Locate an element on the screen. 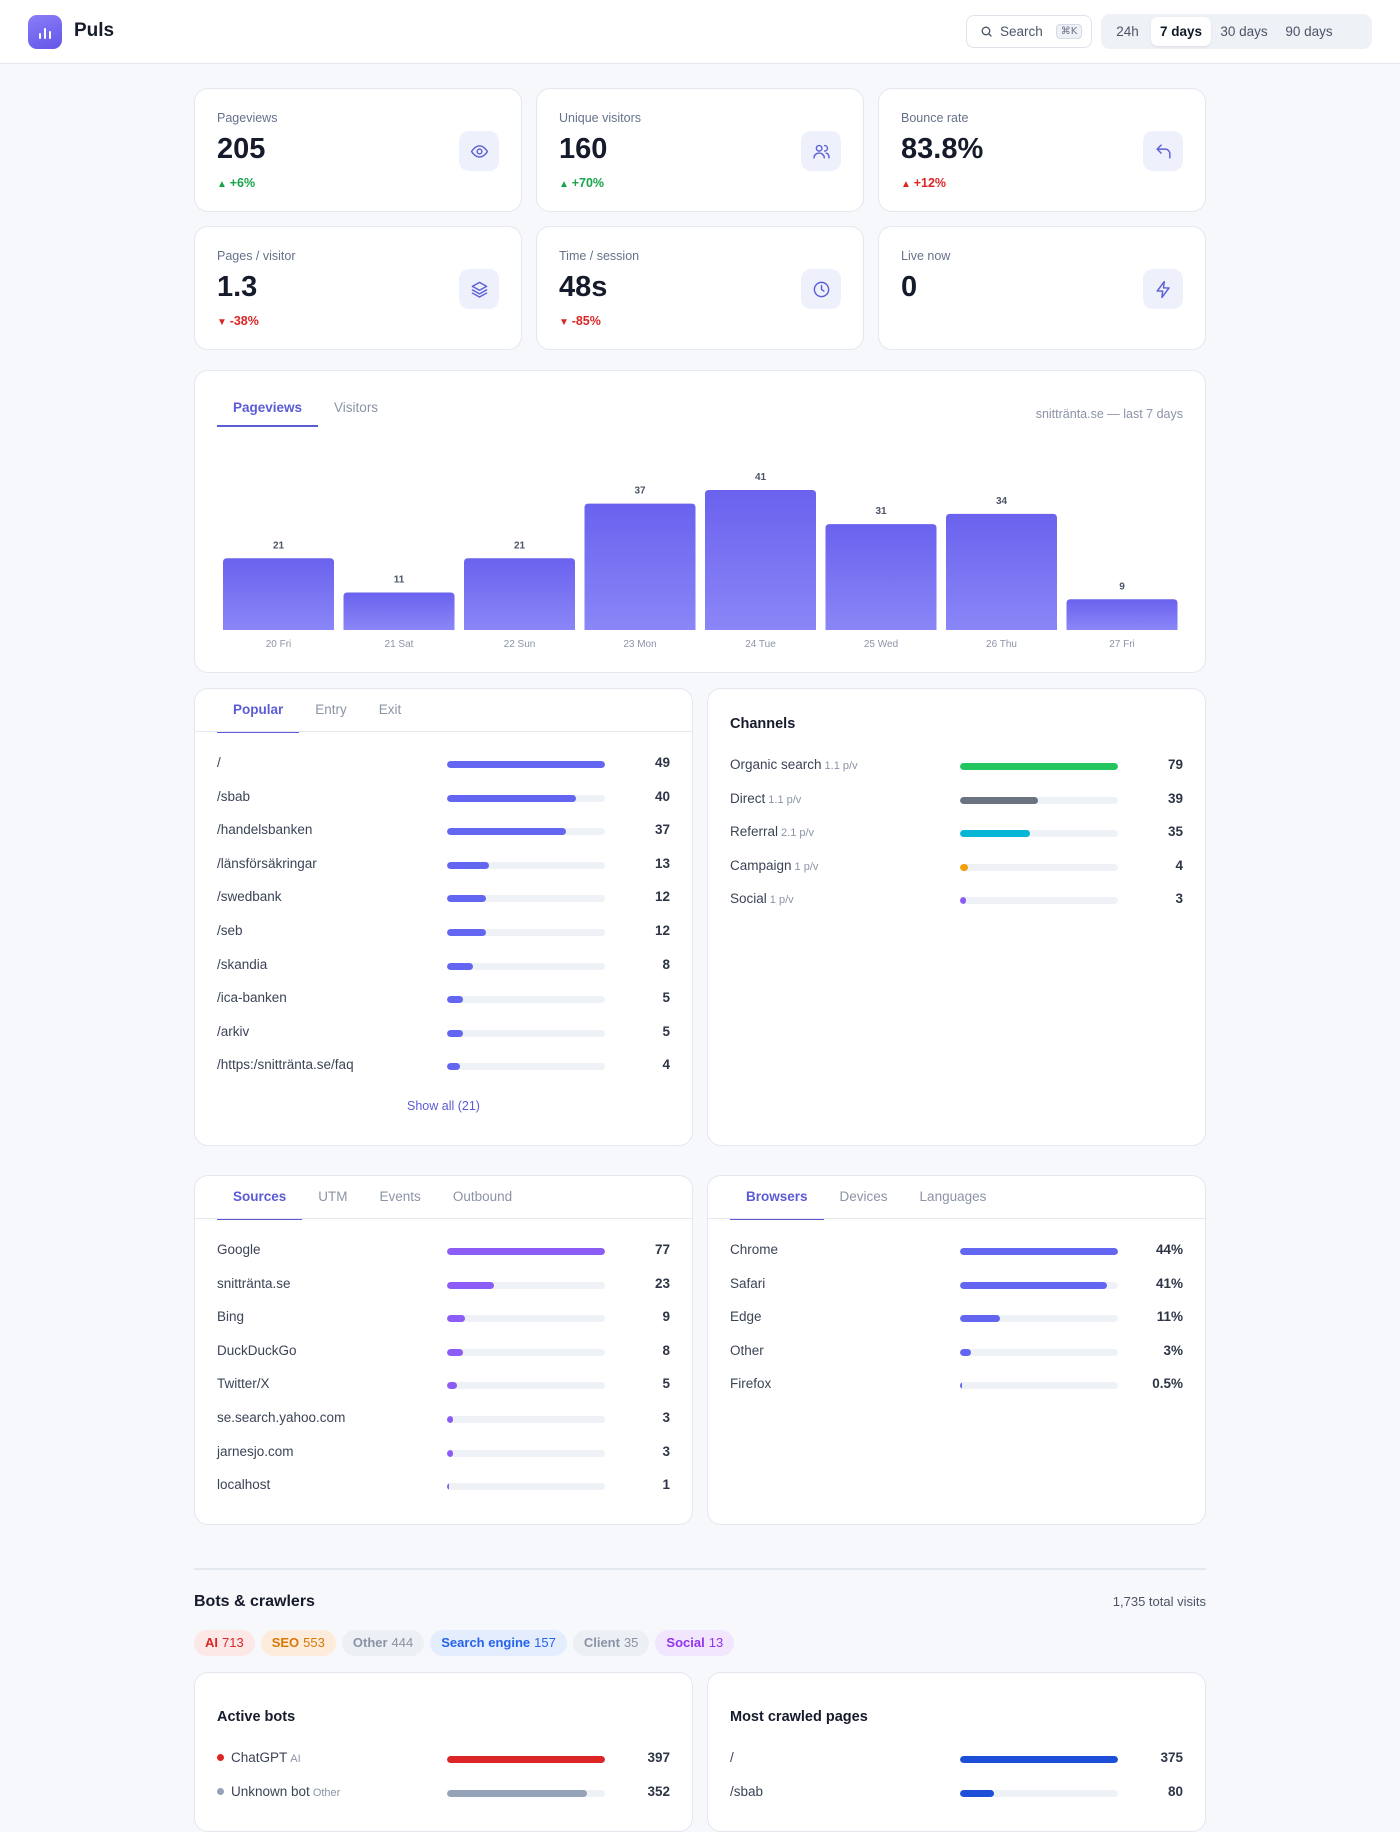  bot-pill-seo: SEO 553 is located at coordinates (298, 1643).